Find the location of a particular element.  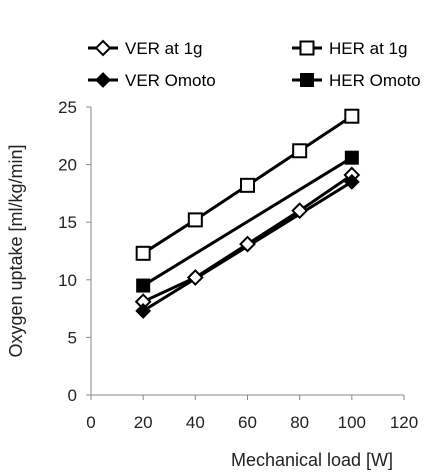

legend-label-her-1g: HER at 1g is located at coordinates (368, 48).